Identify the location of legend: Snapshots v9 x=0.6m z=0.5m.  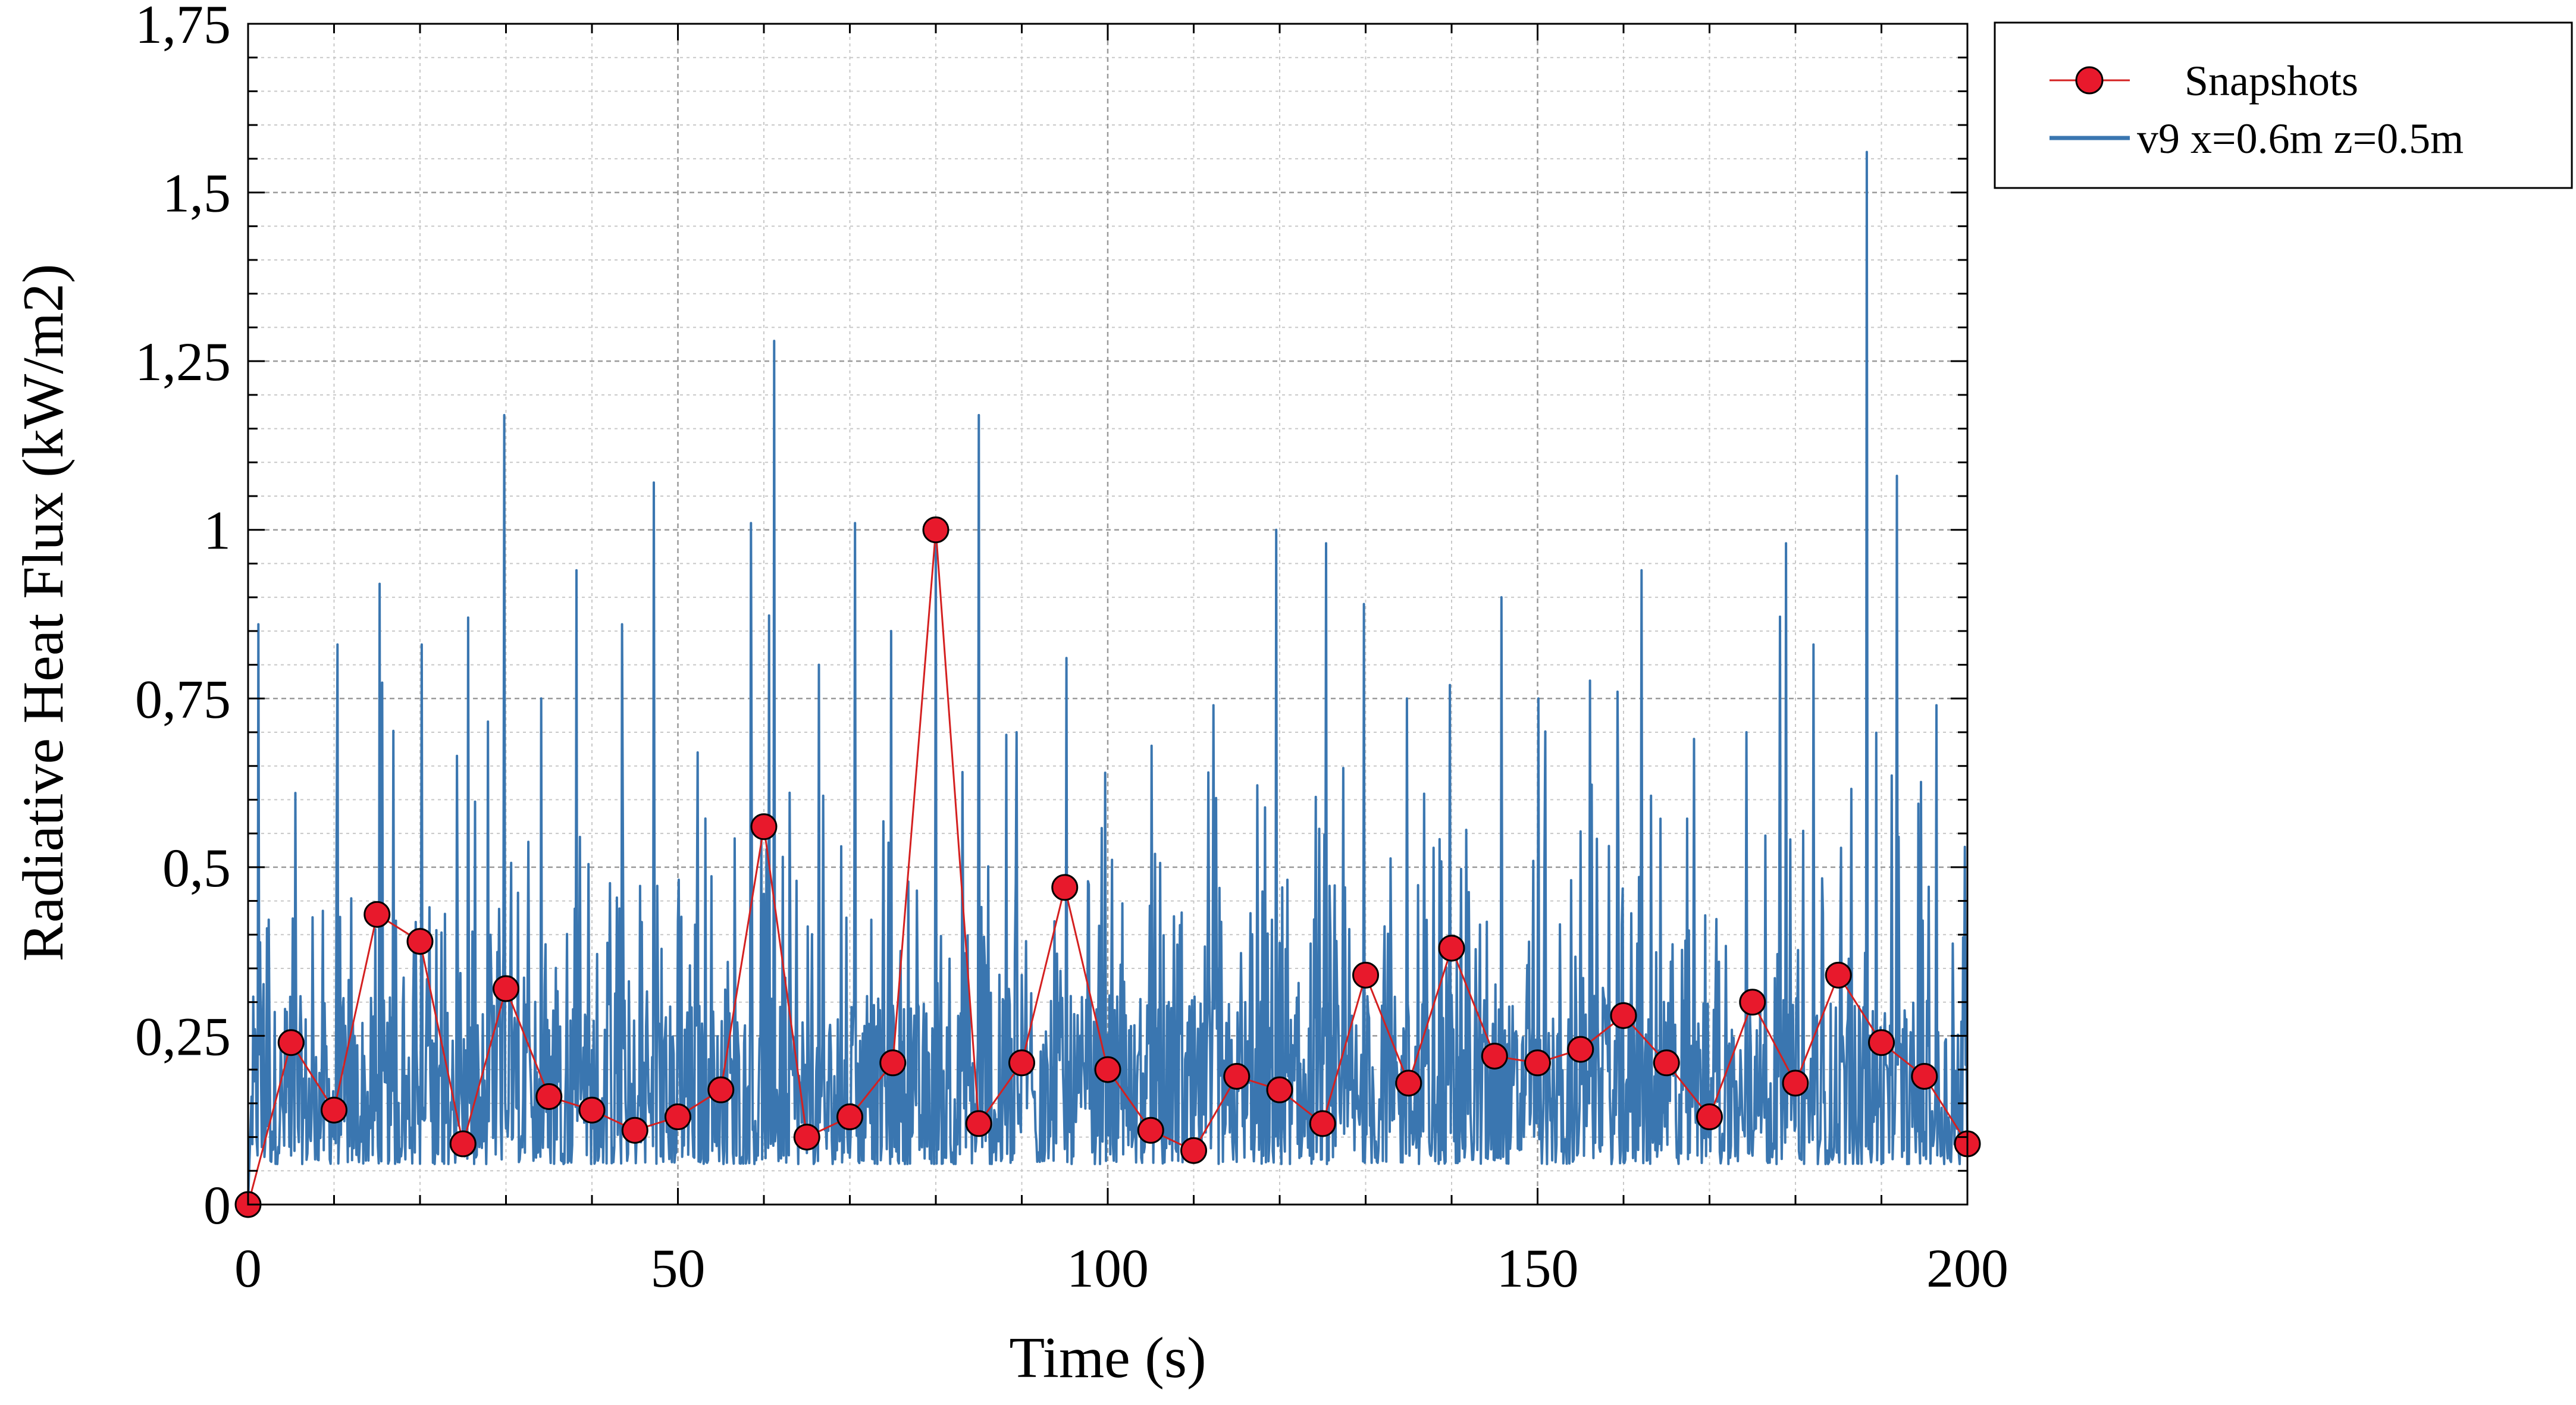
(2283, 105).